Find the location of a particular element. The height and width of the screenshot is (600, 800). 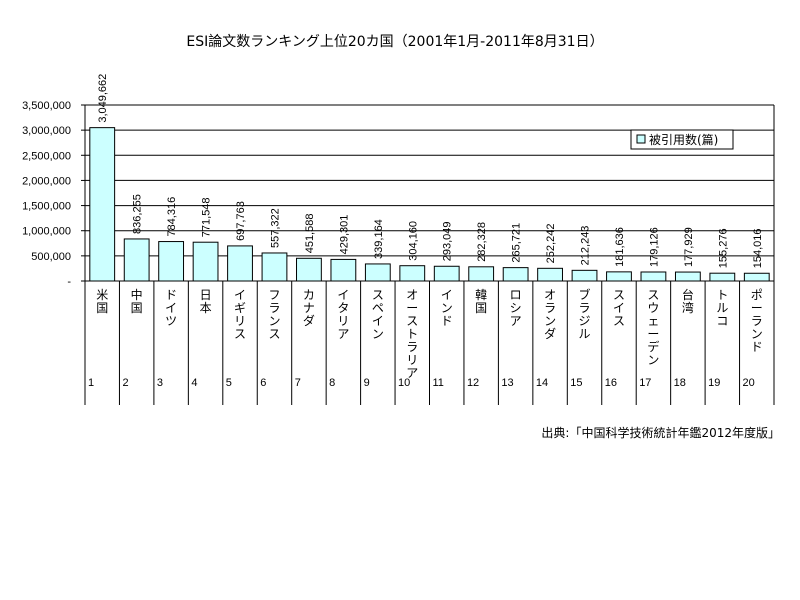

rank-label: 5 is located at coordinates (229, 383).